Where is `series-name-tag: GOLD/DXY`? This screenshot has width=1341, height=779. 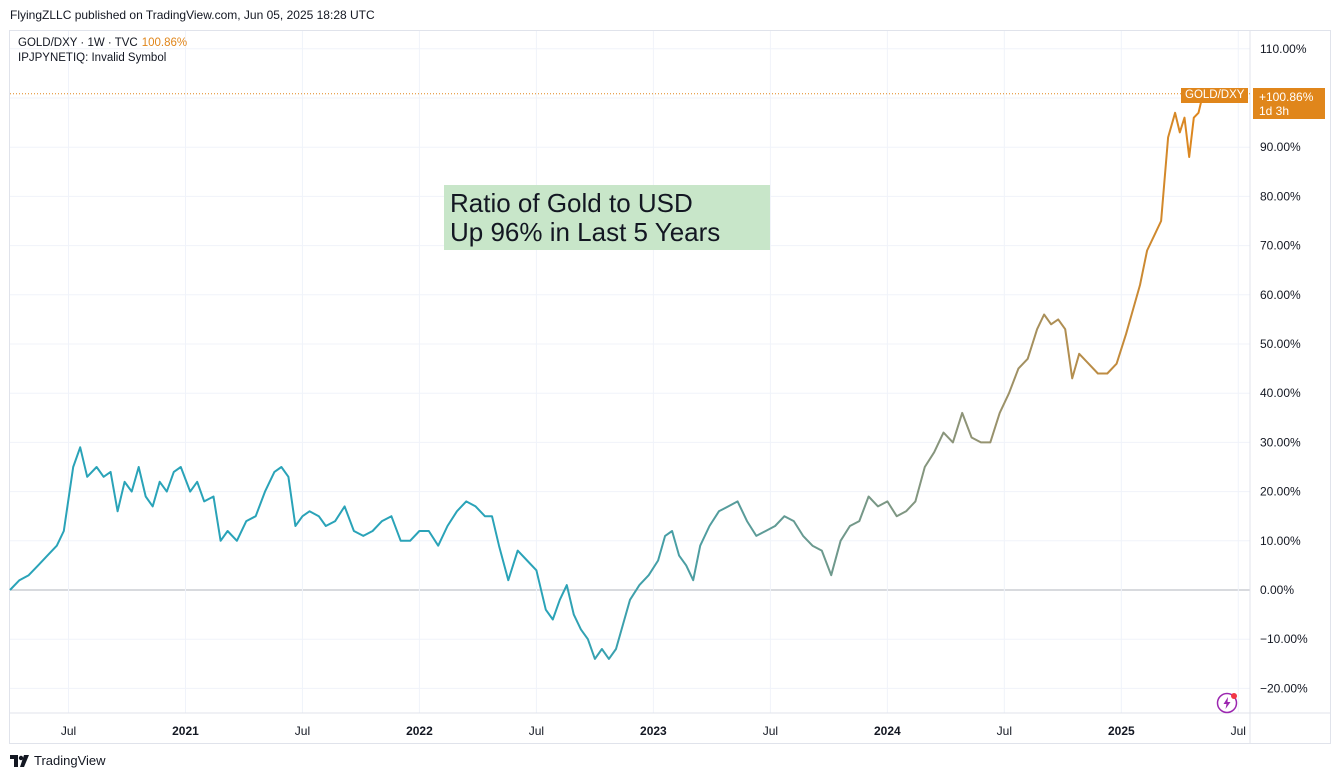 series-name-tag: GOLD/DXY is located at coordinates (1215, 95).